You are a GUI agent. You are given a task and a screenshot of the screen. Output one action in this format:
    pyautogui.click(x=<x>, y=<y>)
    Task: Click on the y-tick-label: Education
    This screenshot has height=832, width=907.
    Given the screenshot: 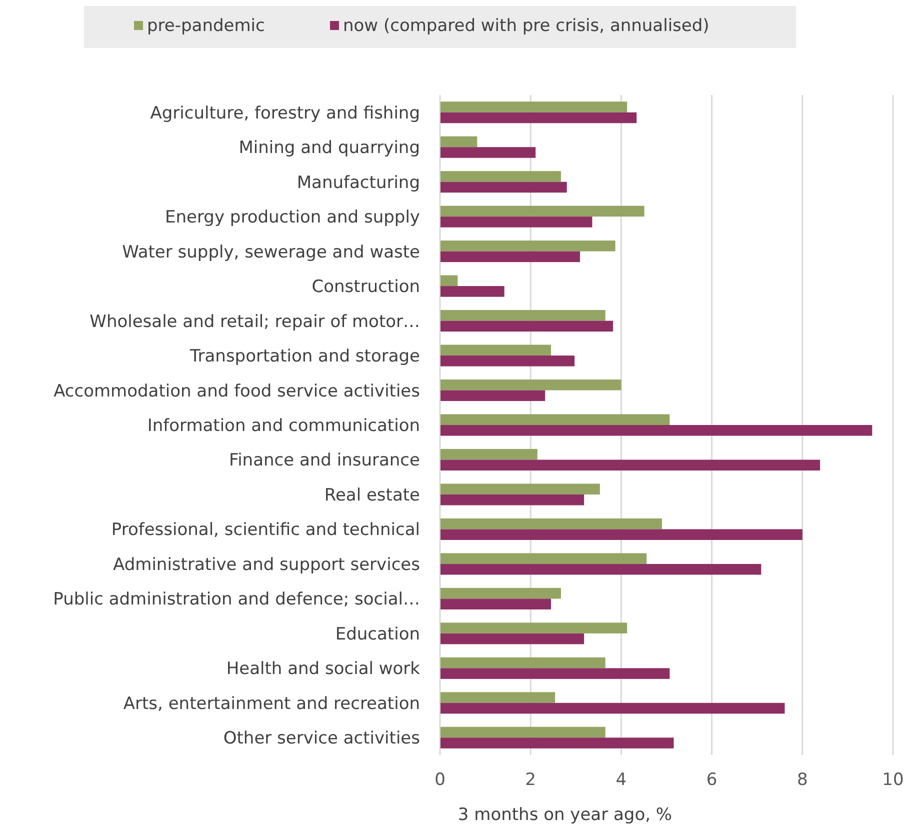 What is the action you would take?
    pyautogui.click(x=377, y=634)
    